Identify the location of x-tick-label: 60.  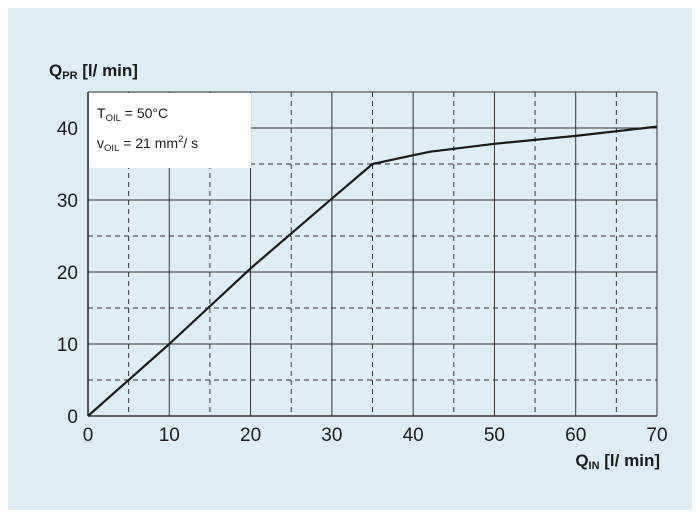
(575, 435).